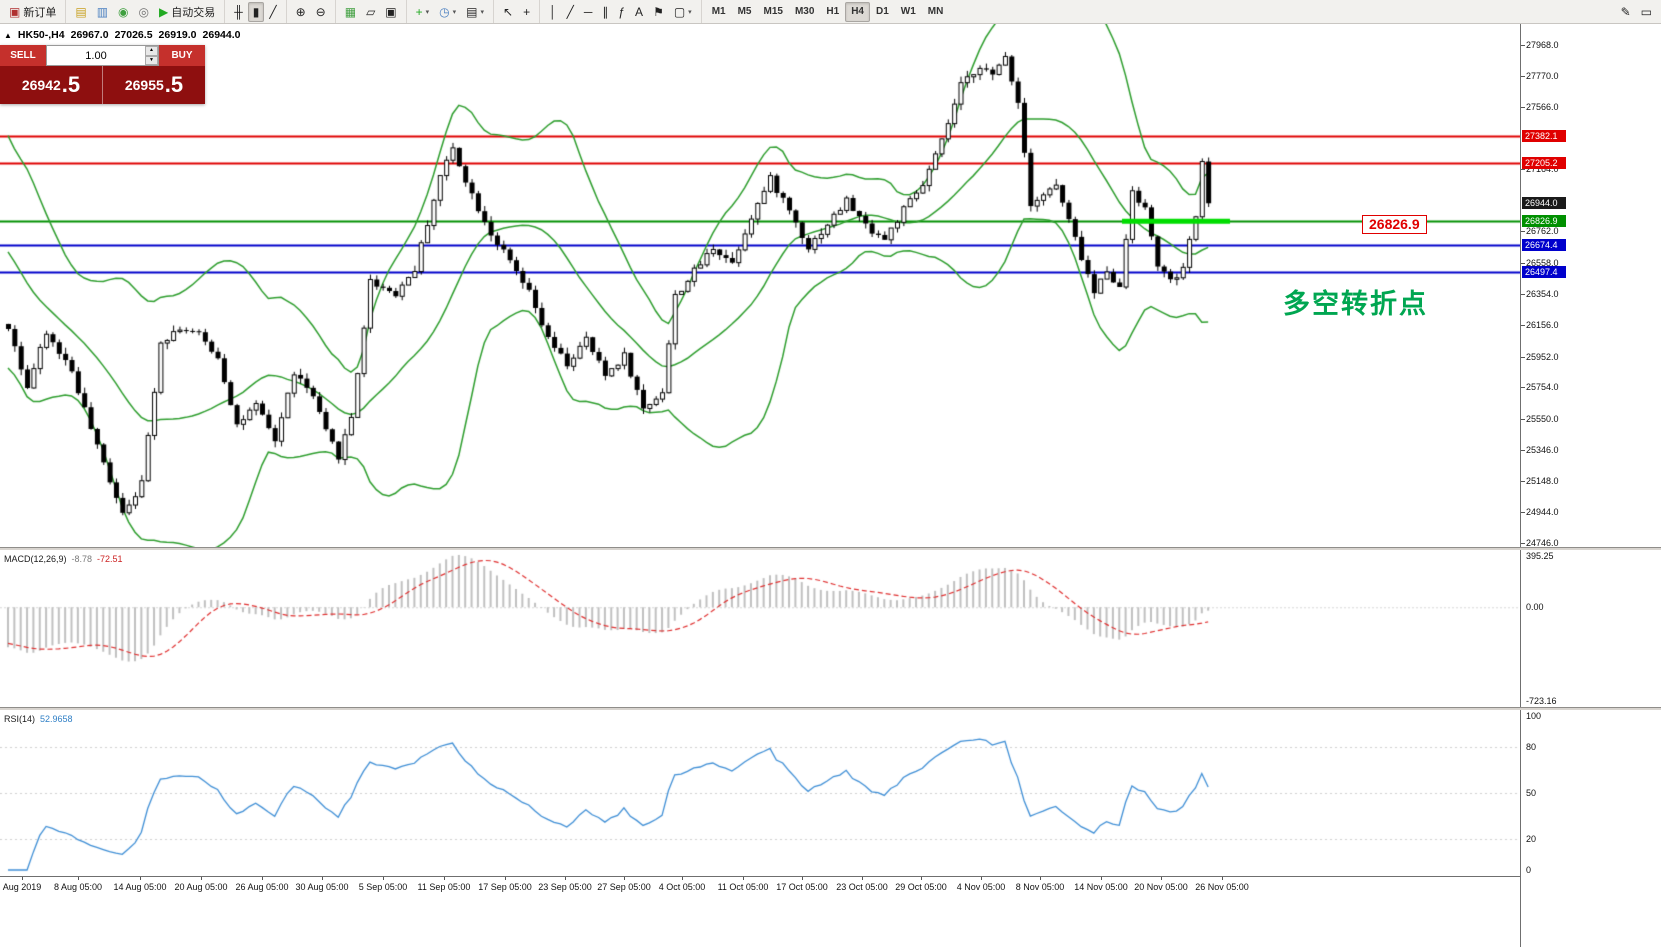  I want to click on crosshair-tool-glyph: +, so click(527, 11).